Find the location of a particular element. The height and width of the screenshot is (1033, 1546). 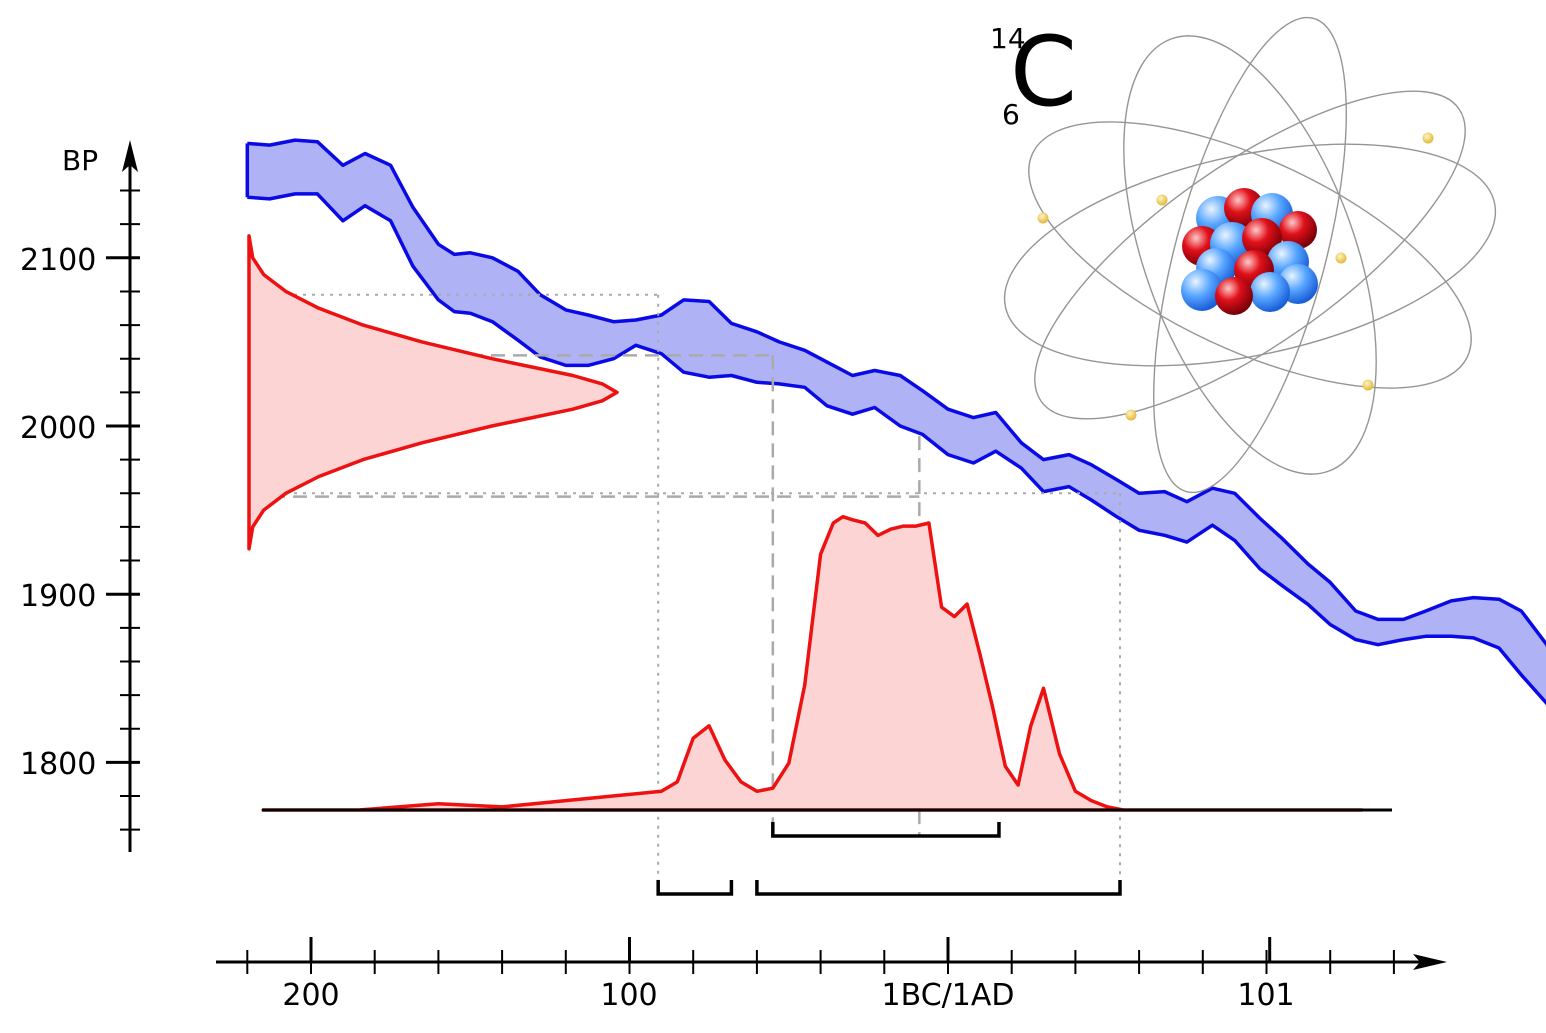

y-axis: BP is located at coordinates (101, 496).